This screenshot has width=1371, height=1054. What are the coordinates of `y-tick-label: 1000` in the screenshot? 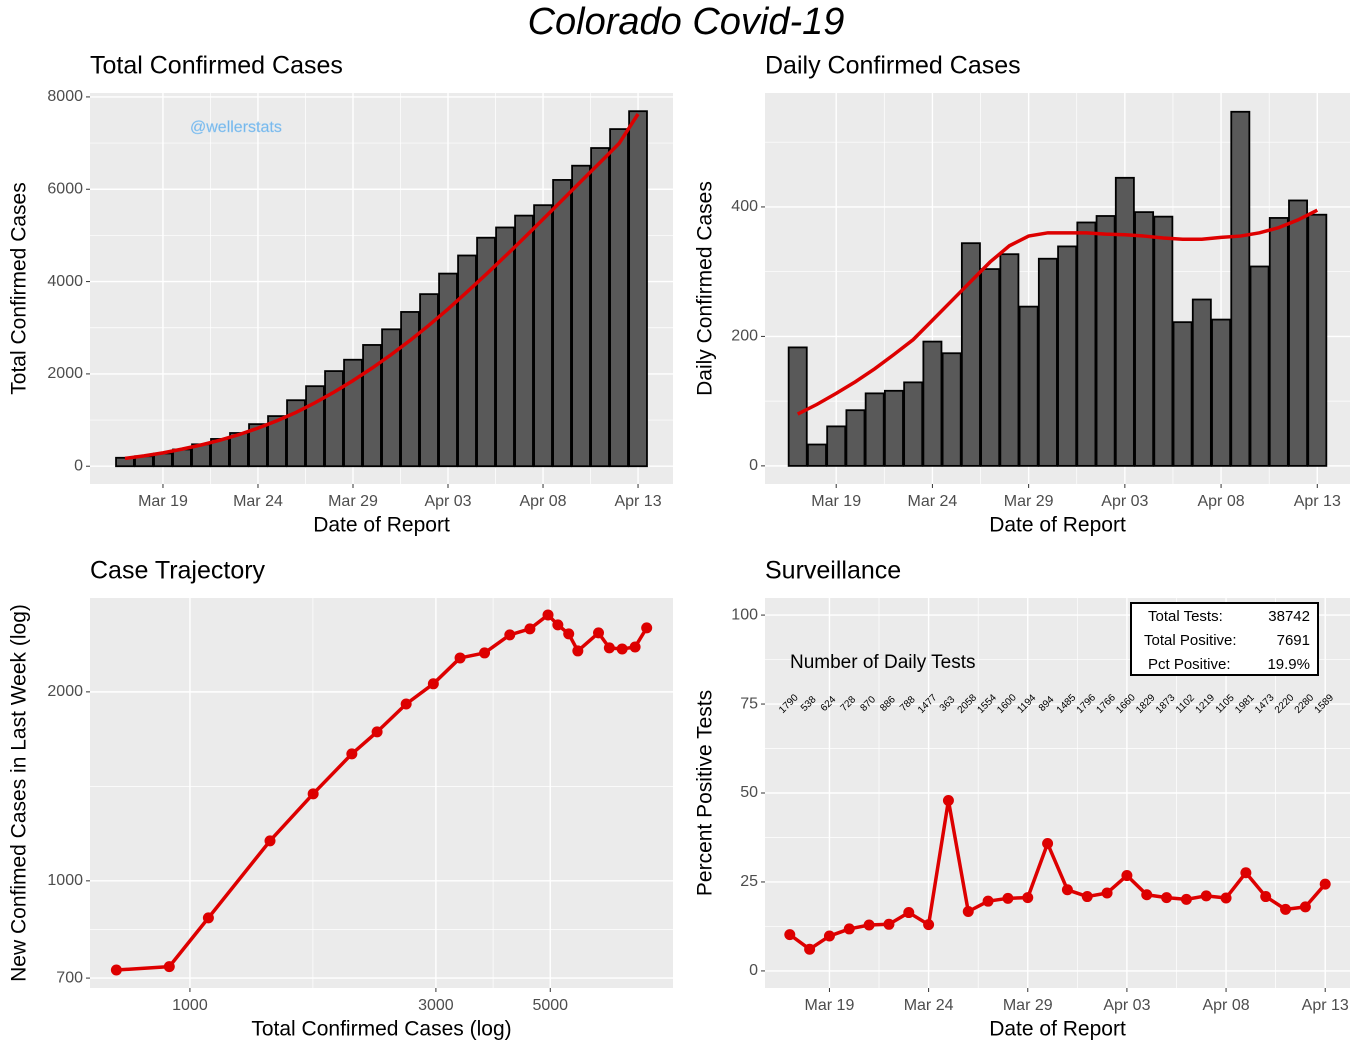 It's located at (65, 880).